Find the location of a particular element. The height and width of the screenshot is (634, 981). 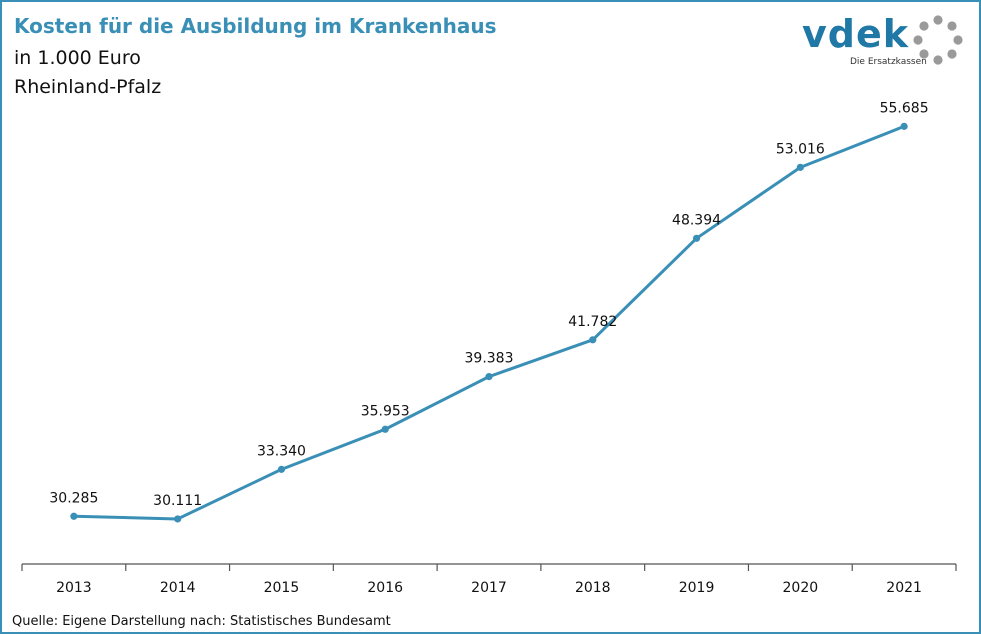

x-tick-label-2017: 2017 is located at coordinates (489, 588).